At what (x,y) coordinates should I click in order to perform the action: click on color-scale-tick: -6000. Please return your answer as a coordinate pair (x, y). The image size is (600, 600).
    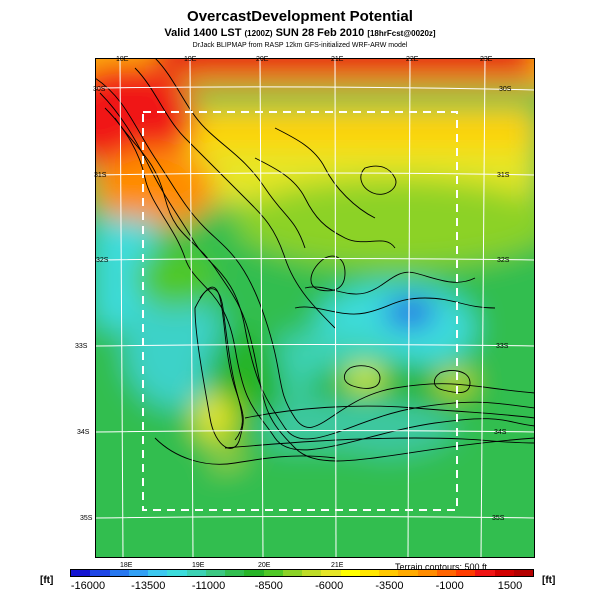
    Looking at the image, I should click on (329, 586).